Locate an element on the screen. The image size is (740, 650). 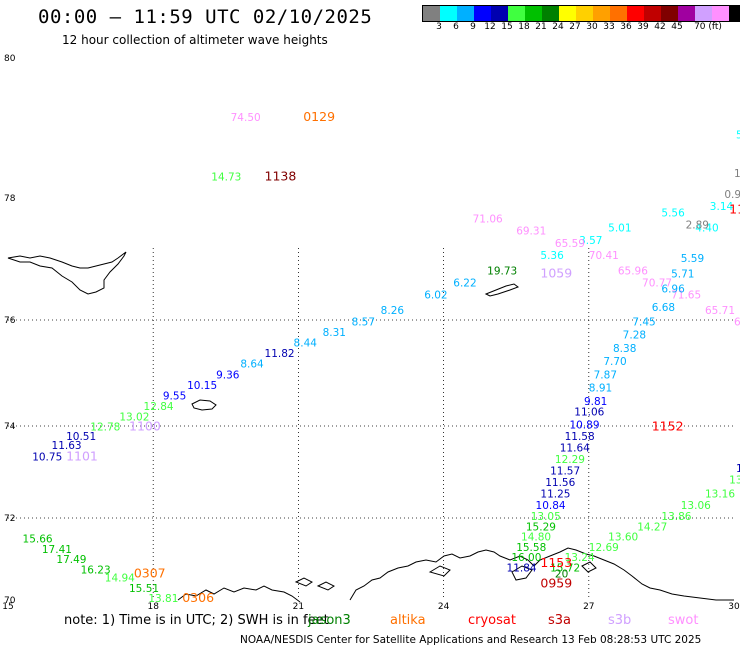
wave-height-value: 0.93 is located at coordinates (732, 195).